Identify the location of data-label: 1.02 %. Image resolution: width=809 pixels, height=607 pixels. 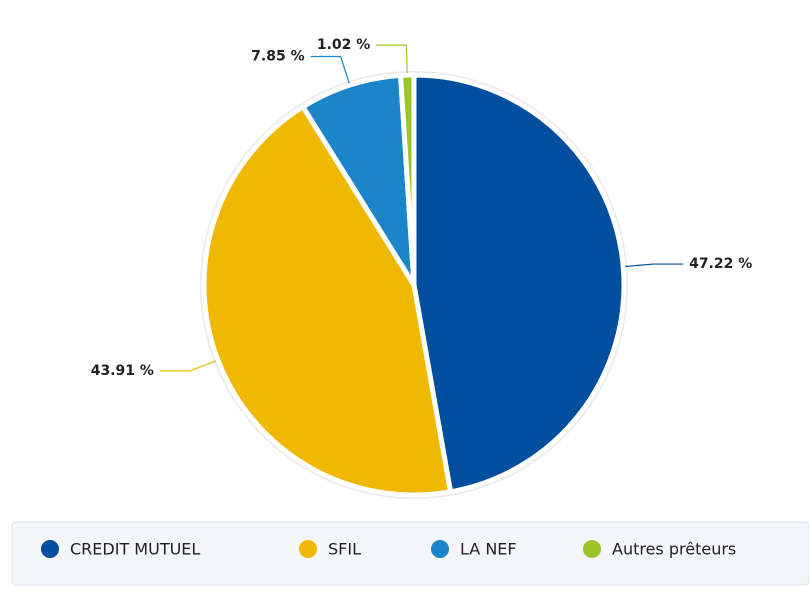
(343, 45).